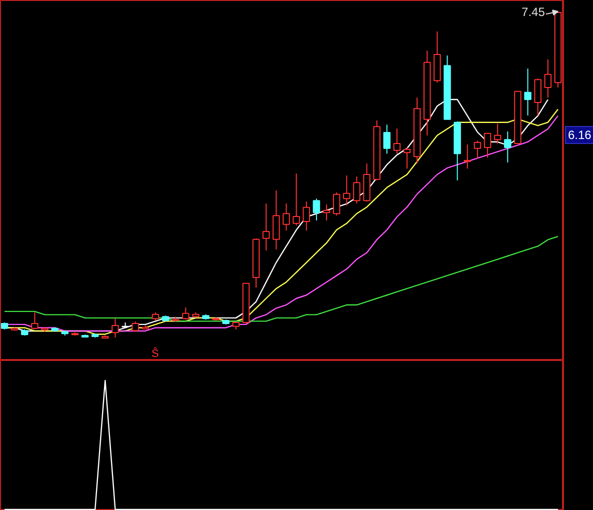 This screenshot has height=510, width=593. Describe the element at coordinates (155, 353) in the screenshot. I see `text: Ŝ` at that location.